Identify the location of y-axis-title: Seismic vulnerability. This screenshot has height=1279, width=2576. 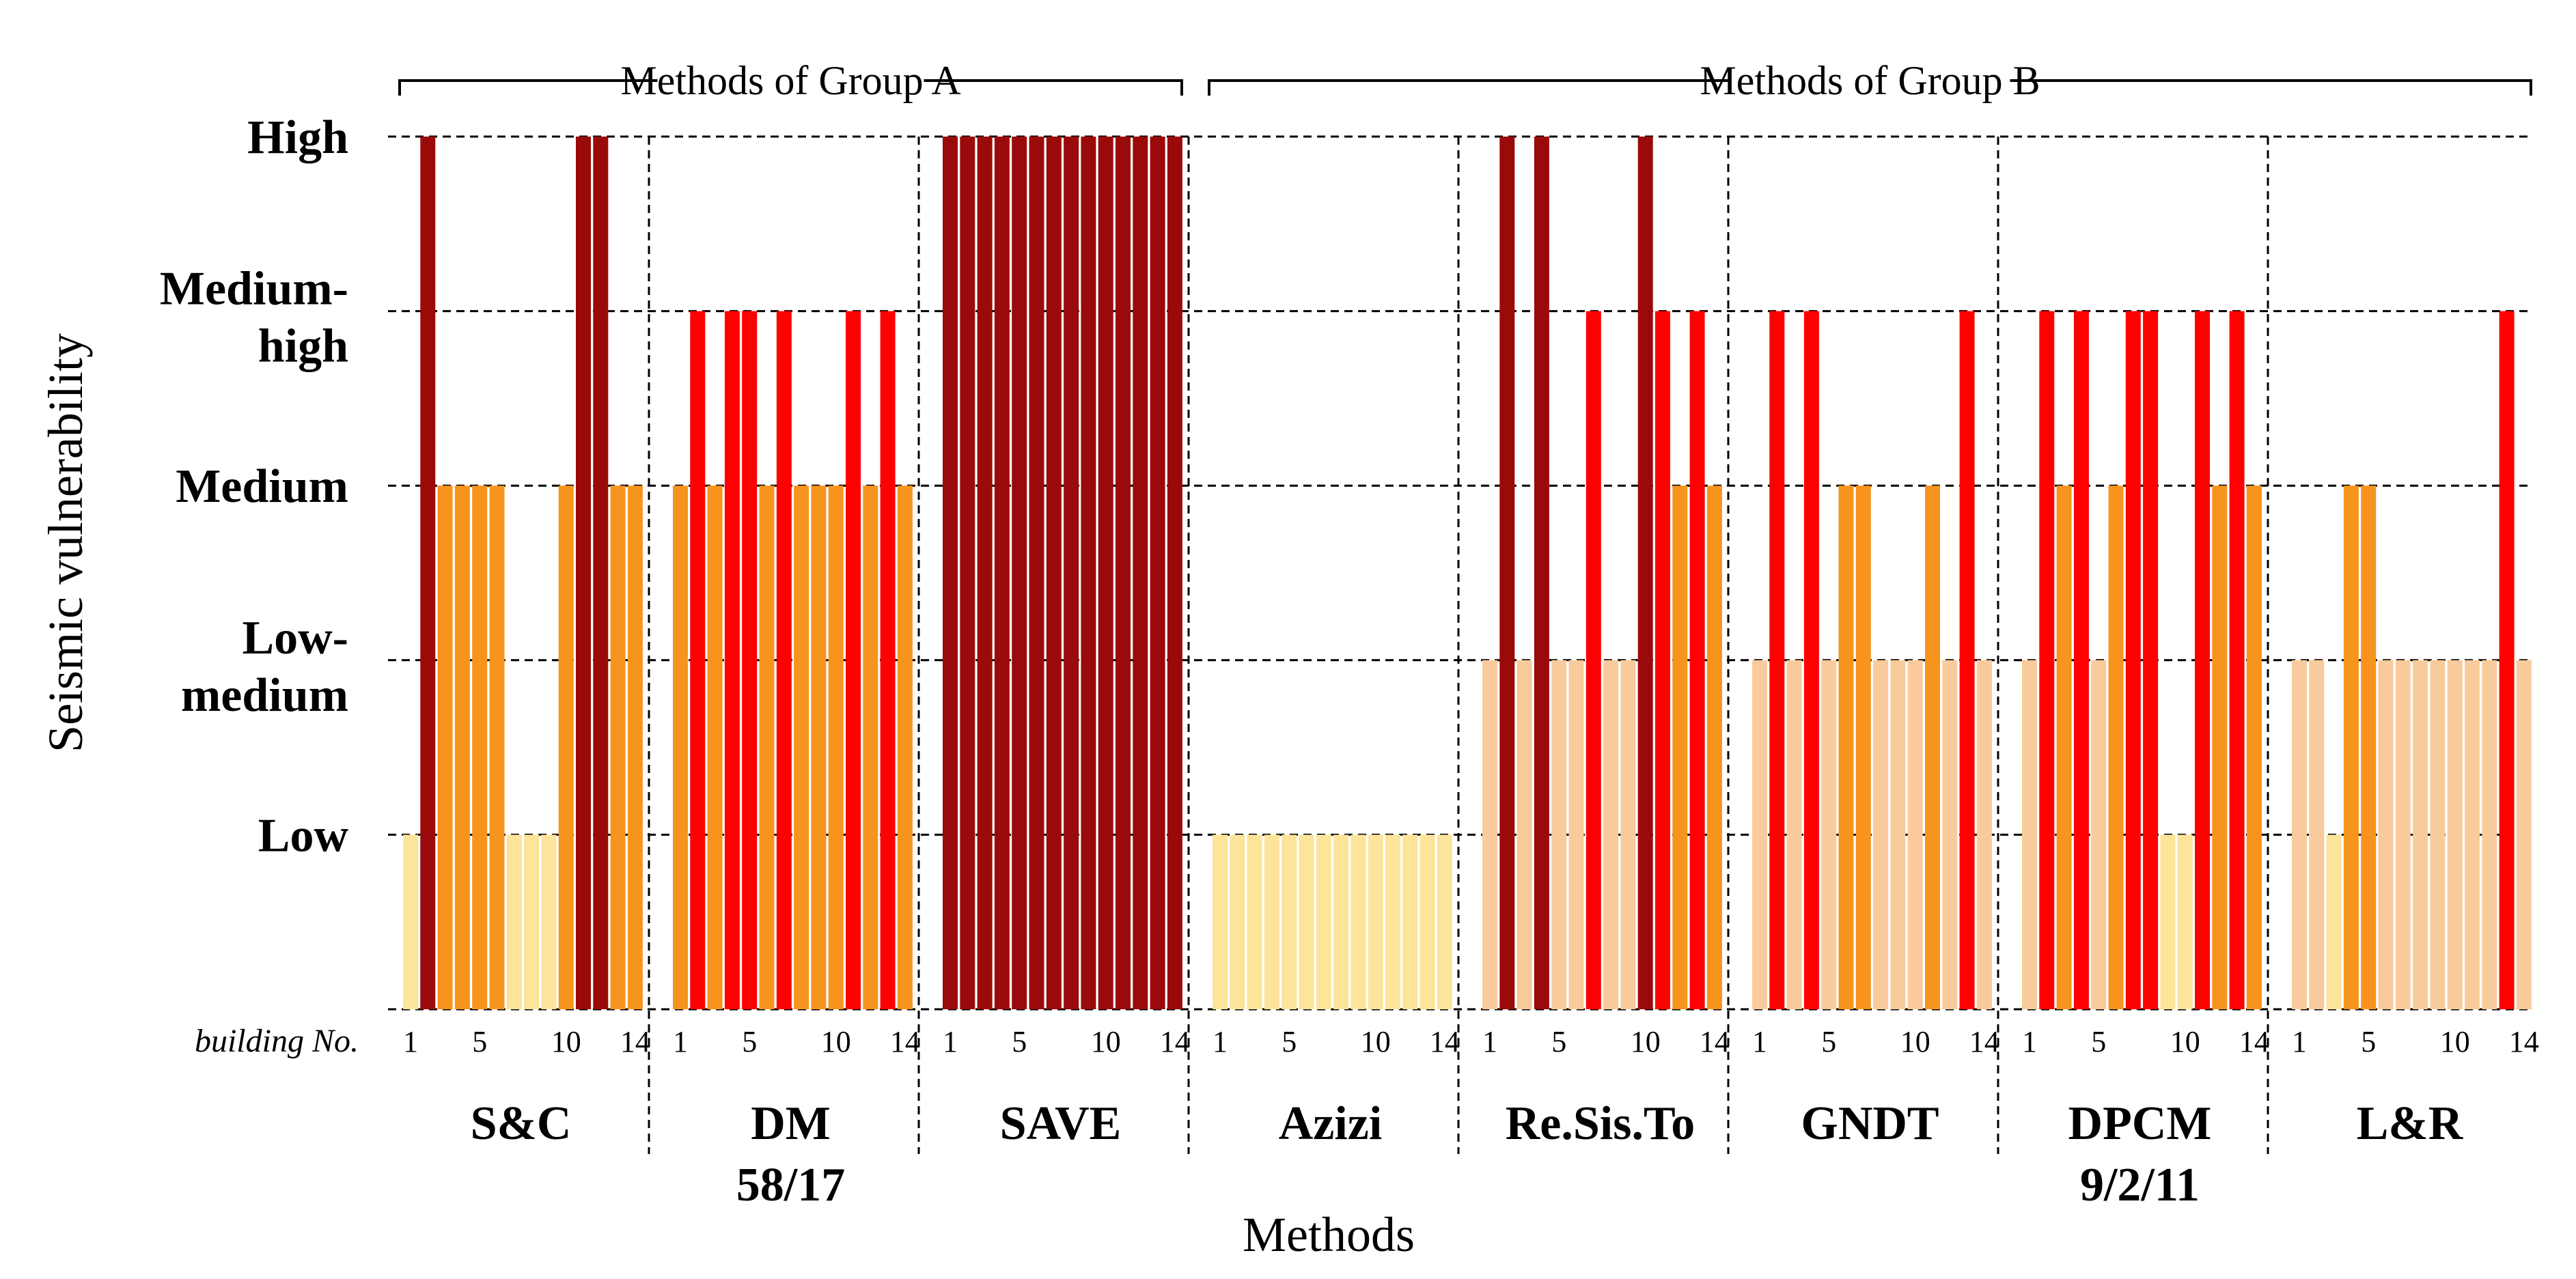
(65, 543).